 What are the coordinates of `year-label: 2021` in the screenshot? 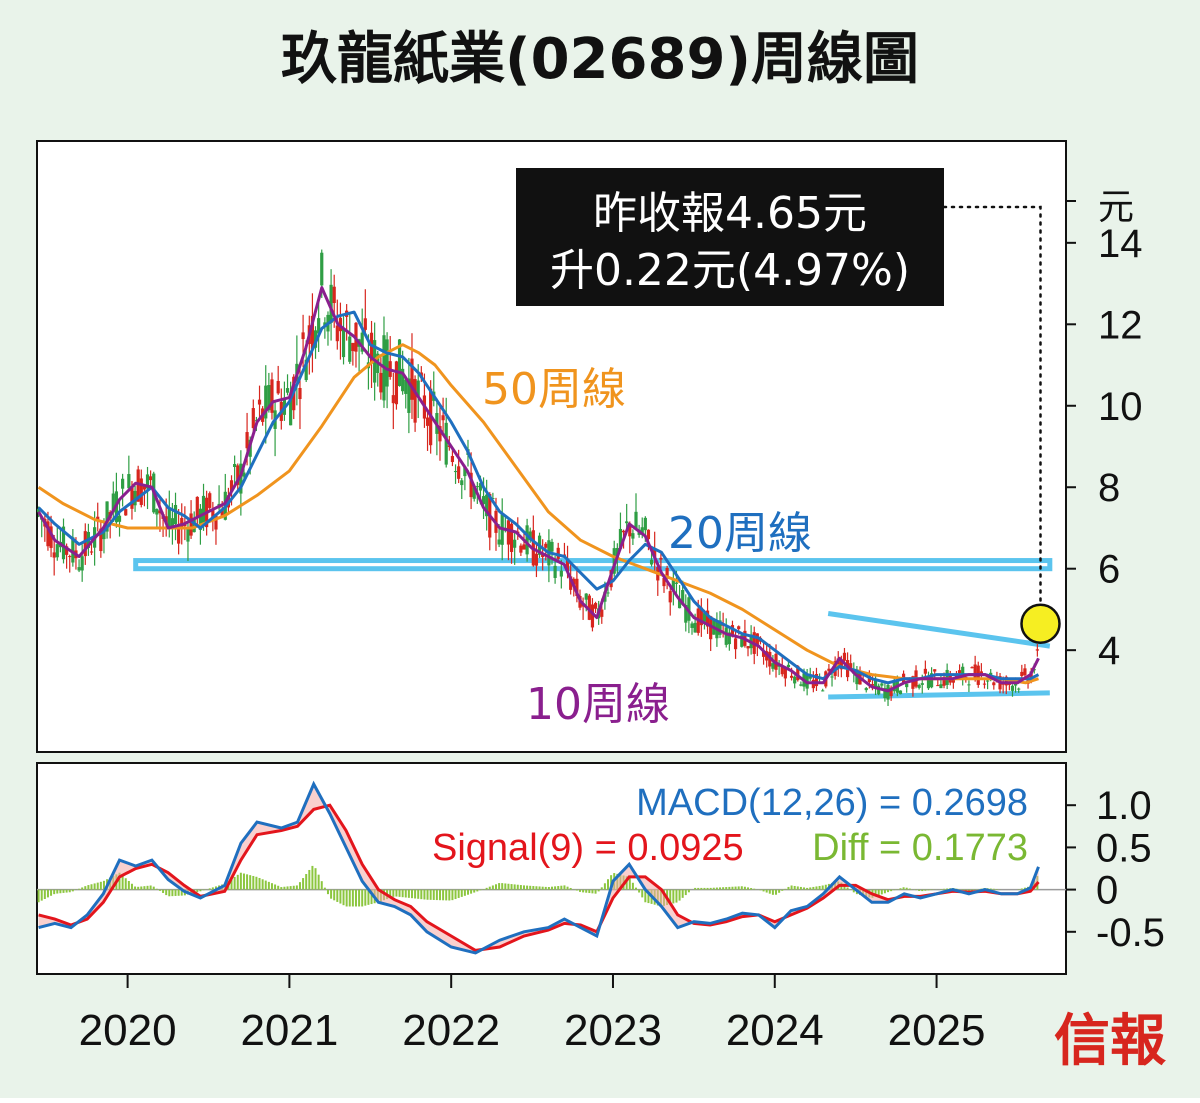 It's located at (289, 1030).